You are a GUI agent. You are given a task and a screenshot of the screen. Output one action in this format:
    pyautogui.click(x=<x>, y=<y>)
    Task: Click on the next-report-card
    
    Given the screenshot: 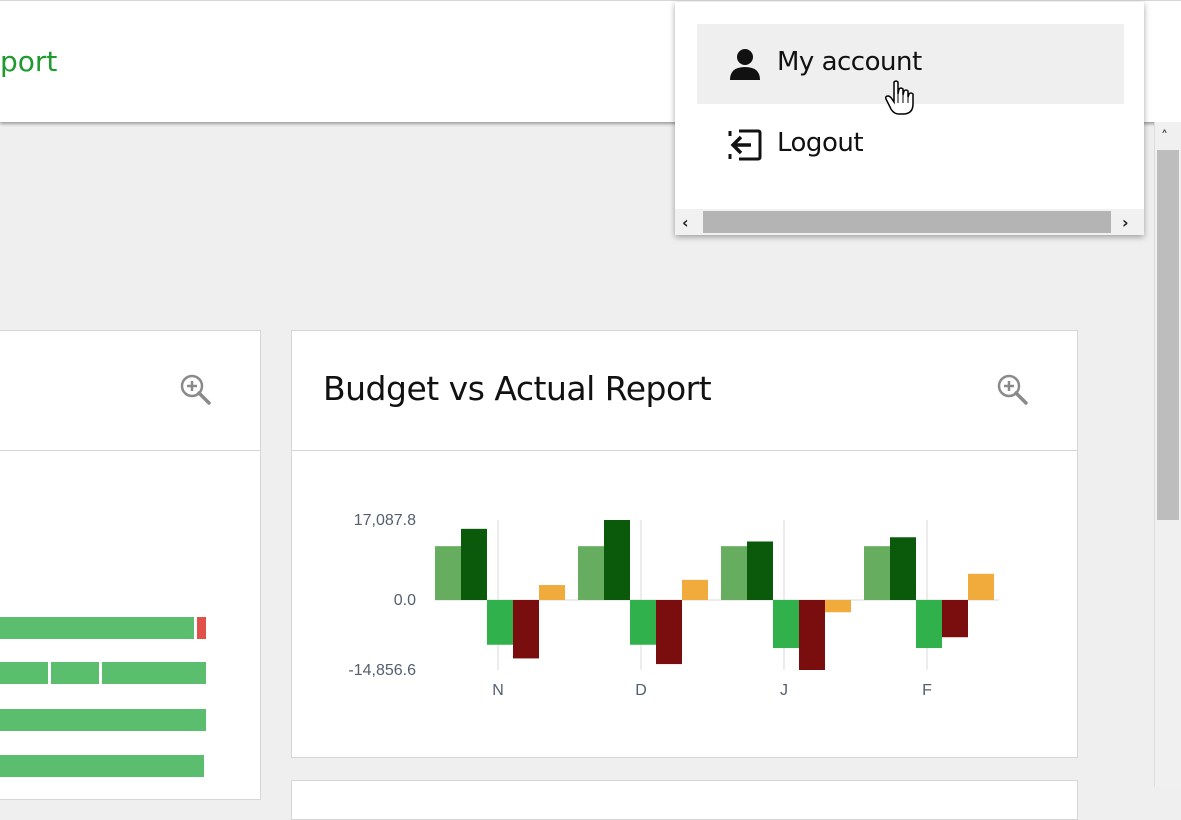 What is the action you would take?
    pyautogui.click(x=684, y=800)
    